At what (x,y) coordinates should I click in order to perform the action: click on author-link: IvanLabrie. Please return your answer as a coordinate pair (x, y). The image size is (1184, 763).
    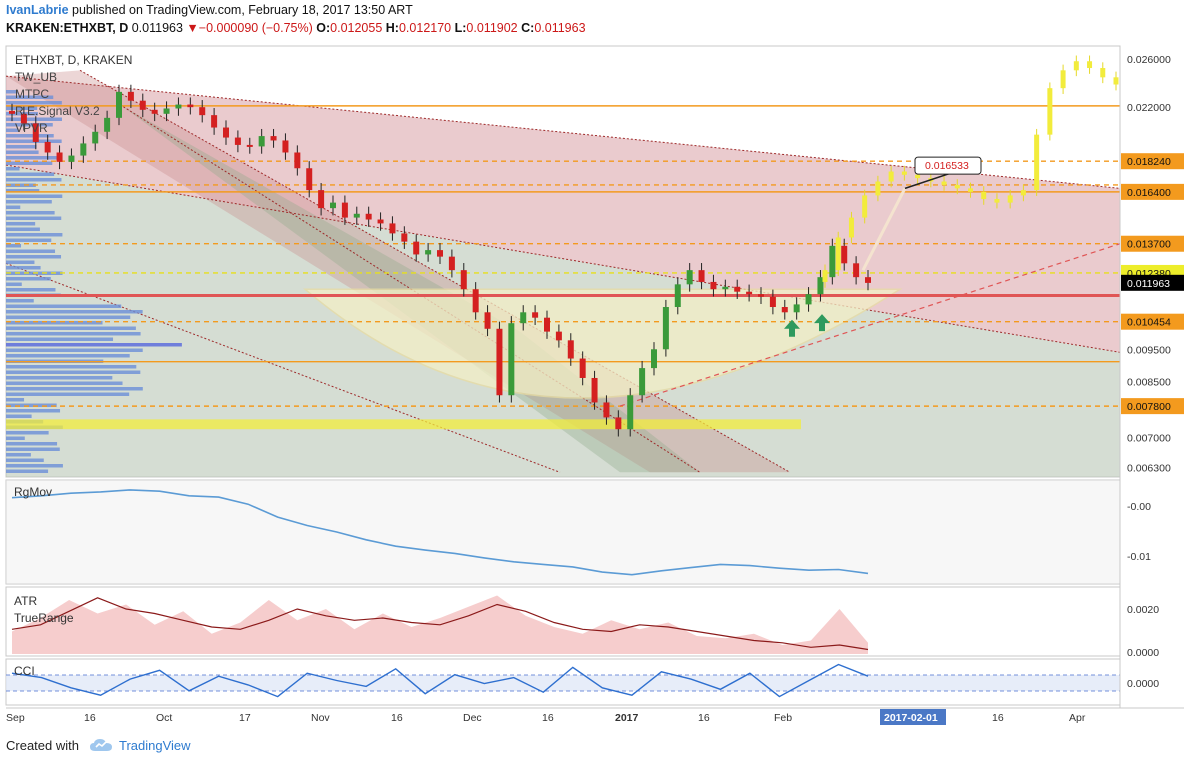
    Looking at the image, I should click on (37, 10).